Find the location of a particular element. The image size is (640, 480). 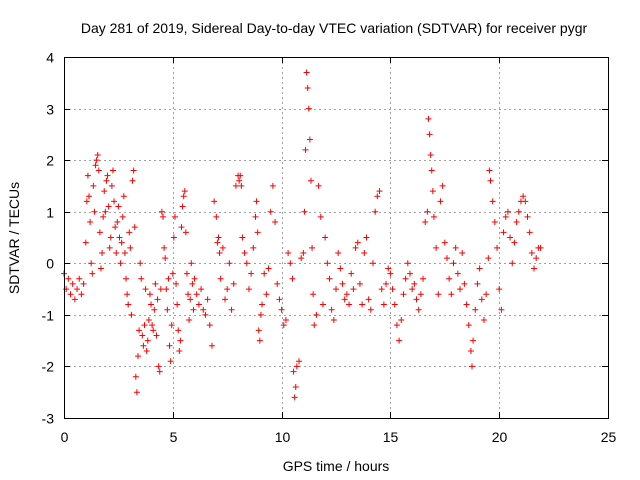

x-tick-label: 25 is located at coordinates (609, 437).